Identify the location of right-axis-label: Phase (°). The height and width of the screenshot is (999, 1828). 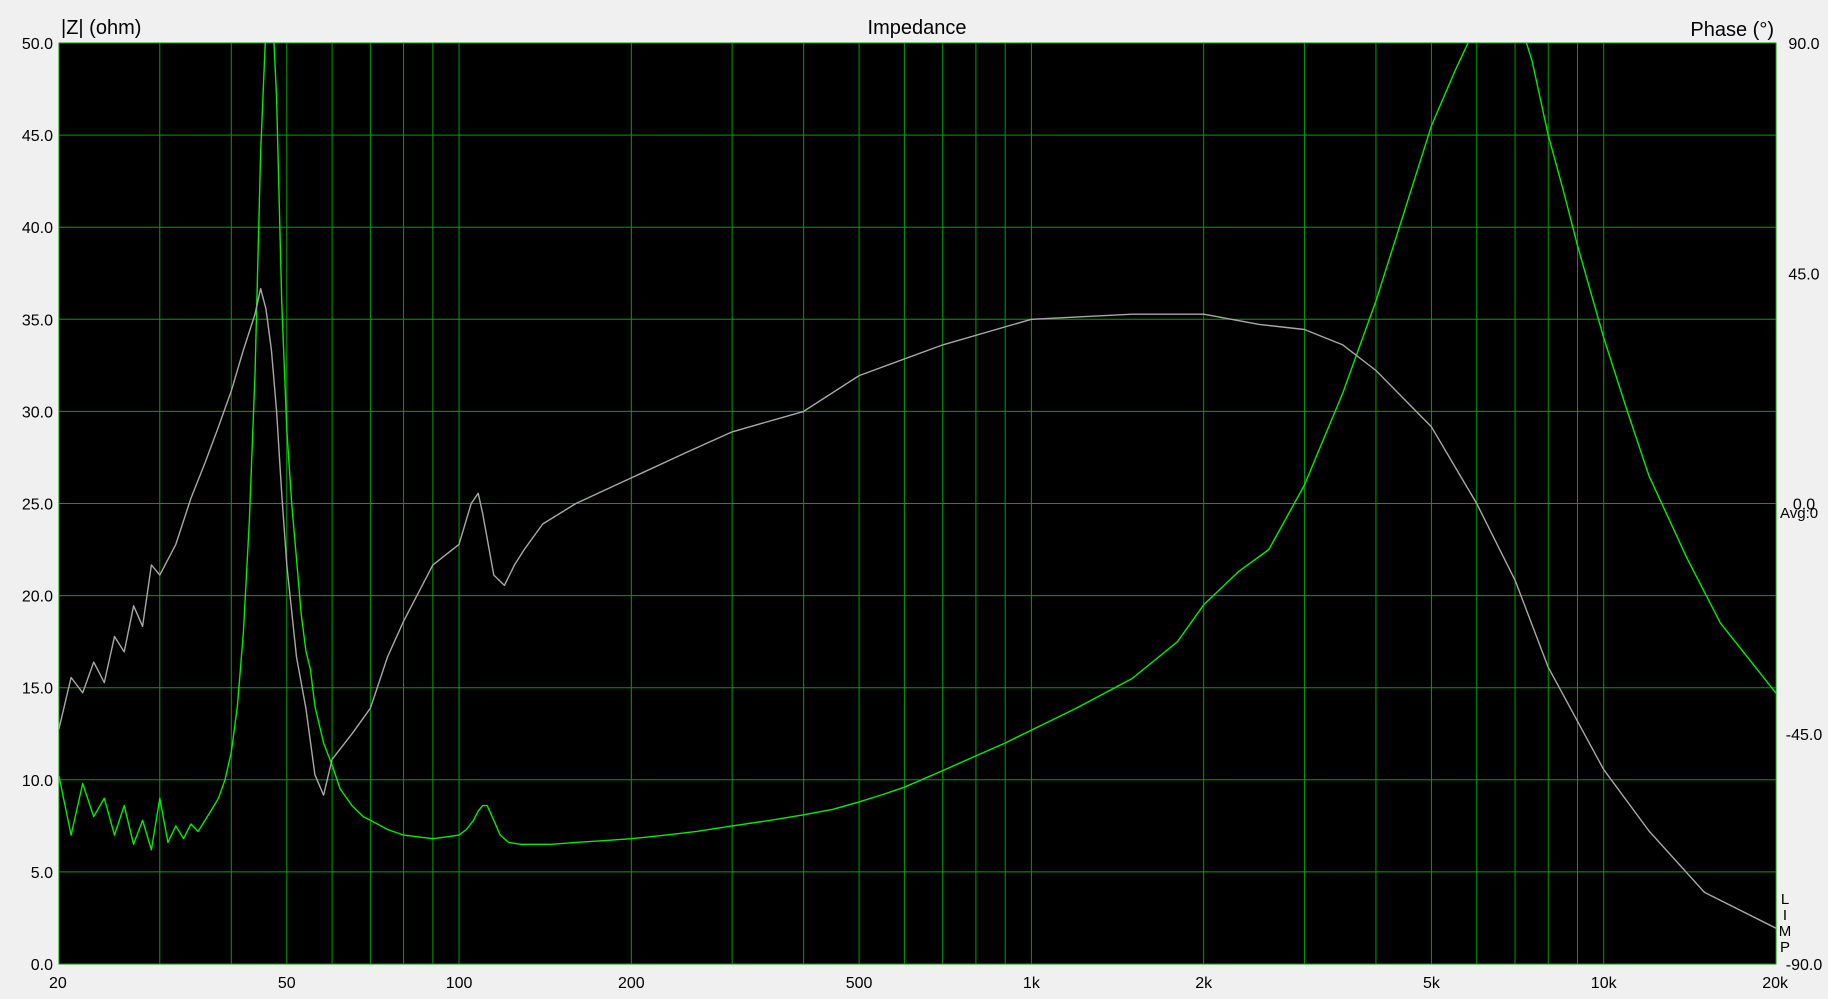
(1732, 30).